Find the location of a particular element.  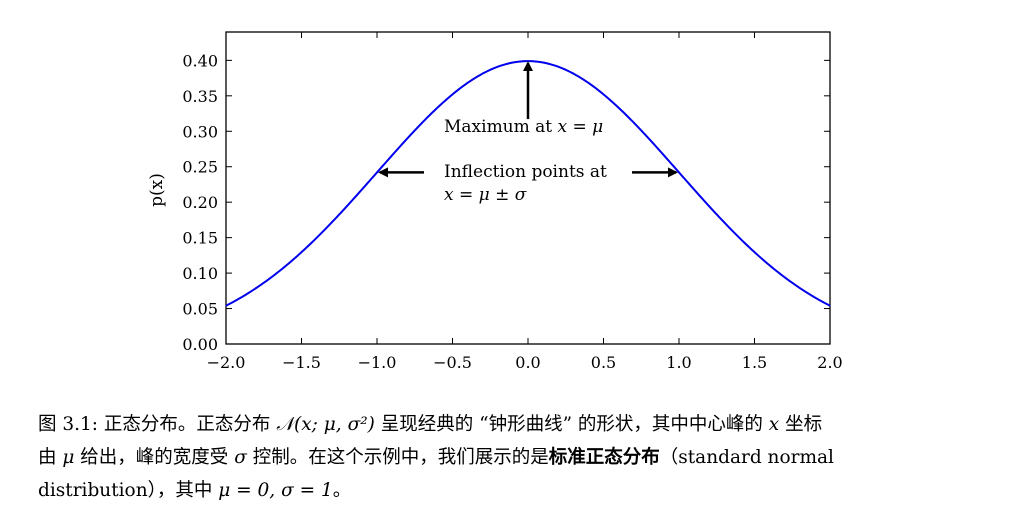

caption-formula: μ = 0, σ = 1 is located at coordinates (275, 490).